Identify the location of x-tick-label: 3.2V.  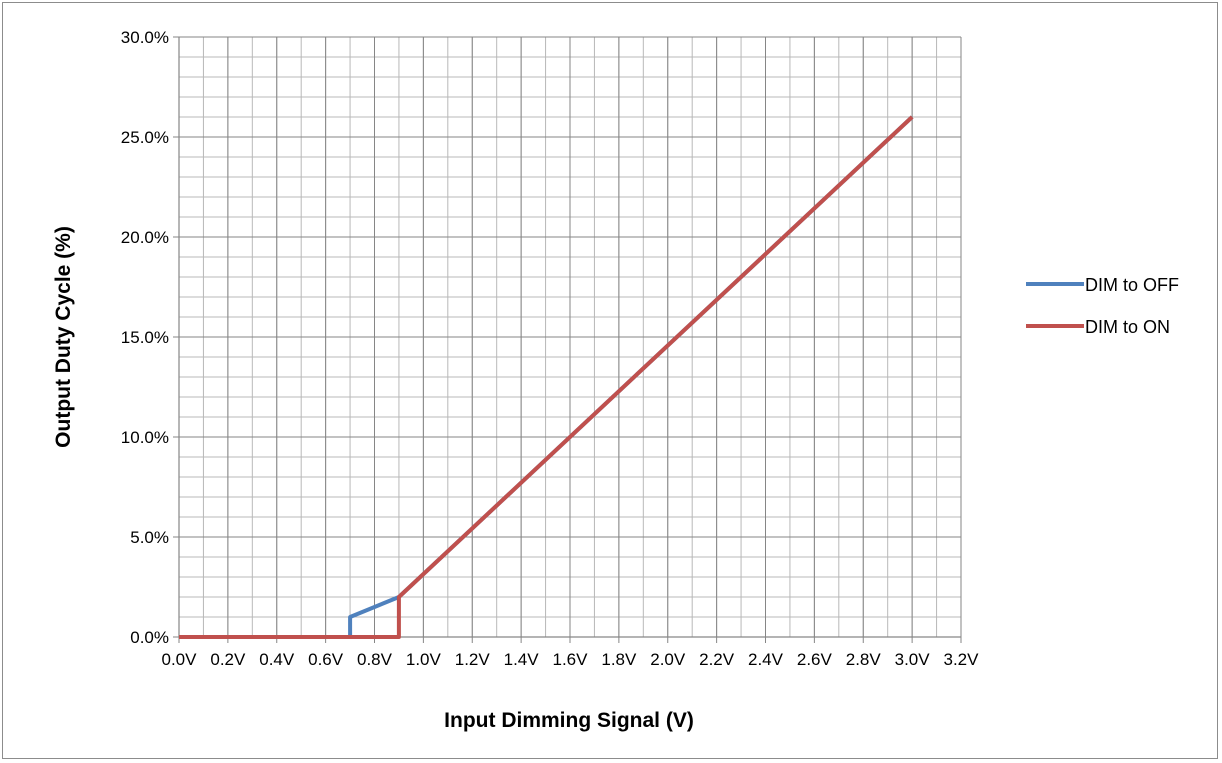
(962, 659).